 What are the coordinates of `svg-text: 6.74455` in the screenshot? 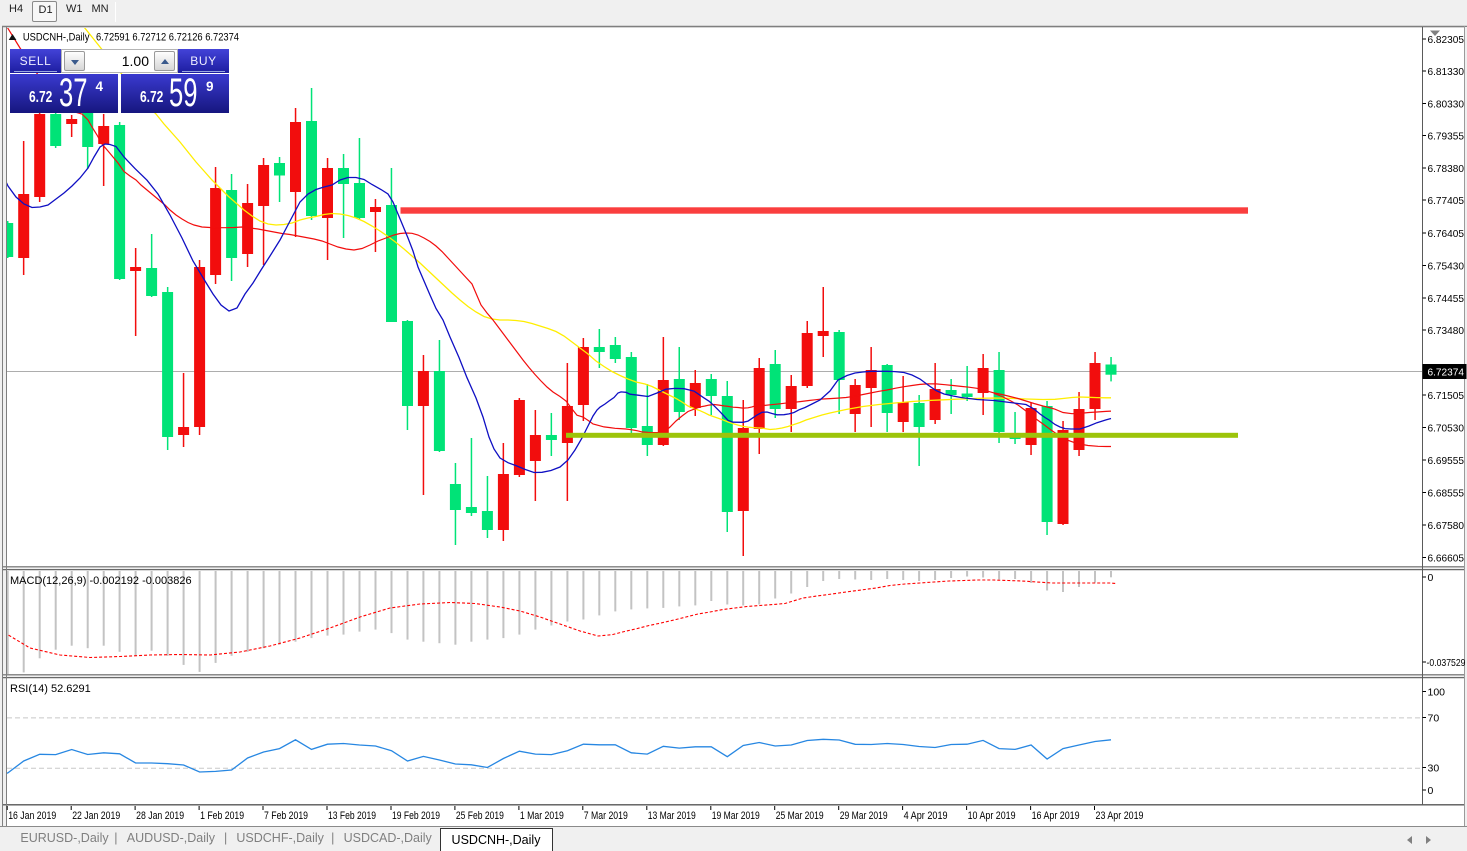 It's located at (1446, 299).